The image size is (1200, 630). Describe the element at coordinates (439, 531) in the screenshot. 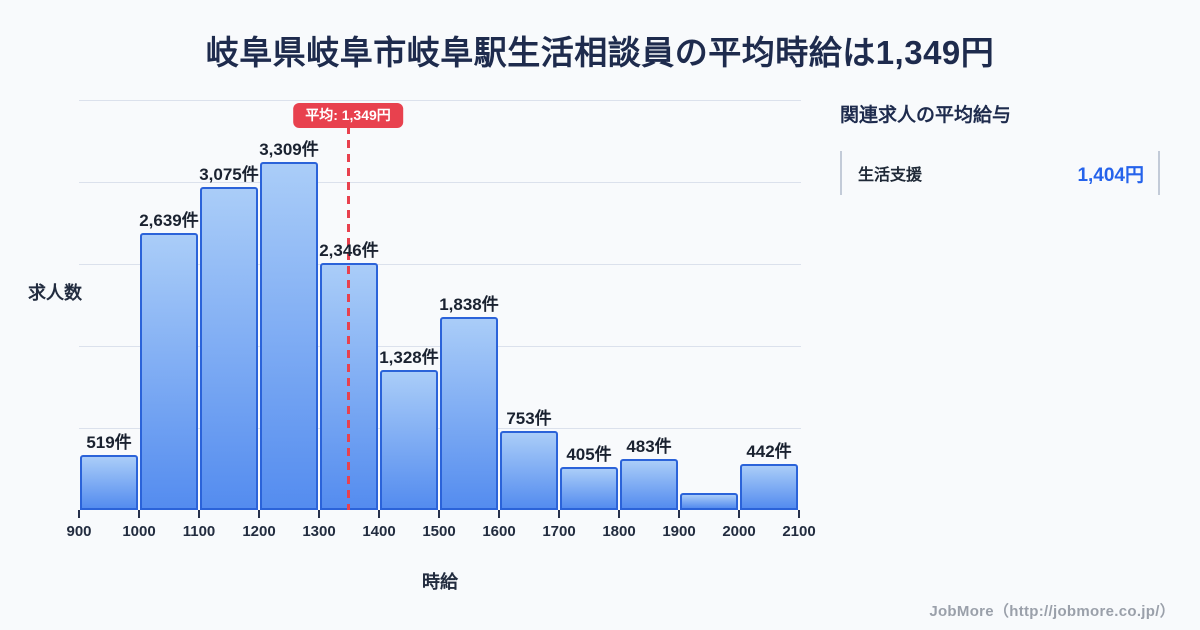

I see `x-tick-label: 1500` at that location.